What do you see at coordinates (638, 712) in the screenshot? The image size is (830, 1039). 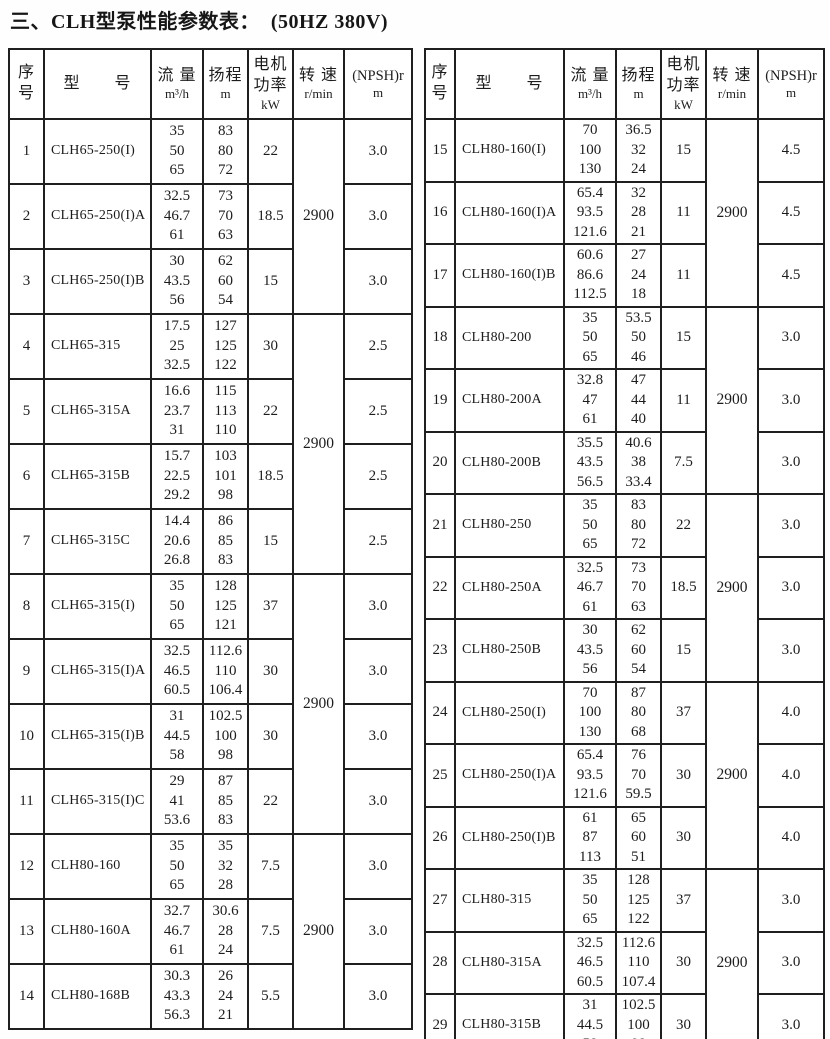 I see `cell-head: 87 80 68` at bounding box center [638, 712].